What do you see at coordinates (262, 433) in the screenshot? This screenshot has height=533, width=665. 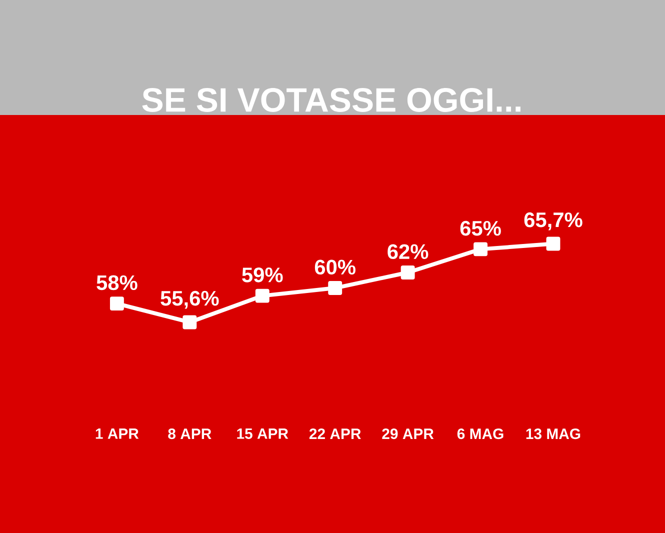 I see `x-tick-label: 15 APR` at bounding box center [262, 433].